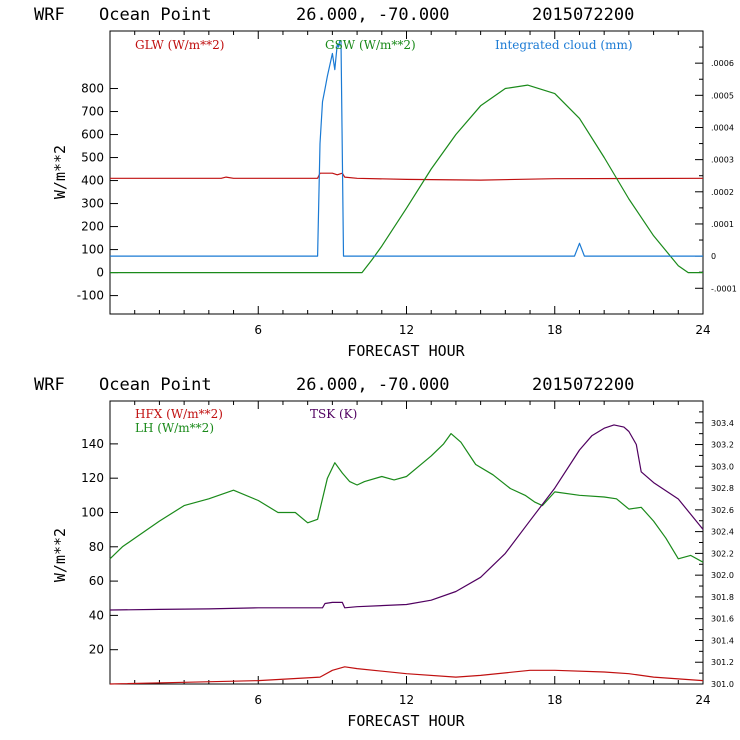  Describe the element at coordinates (96, 547) in the screenshot. I see `y-tick-label: 80` at that location.